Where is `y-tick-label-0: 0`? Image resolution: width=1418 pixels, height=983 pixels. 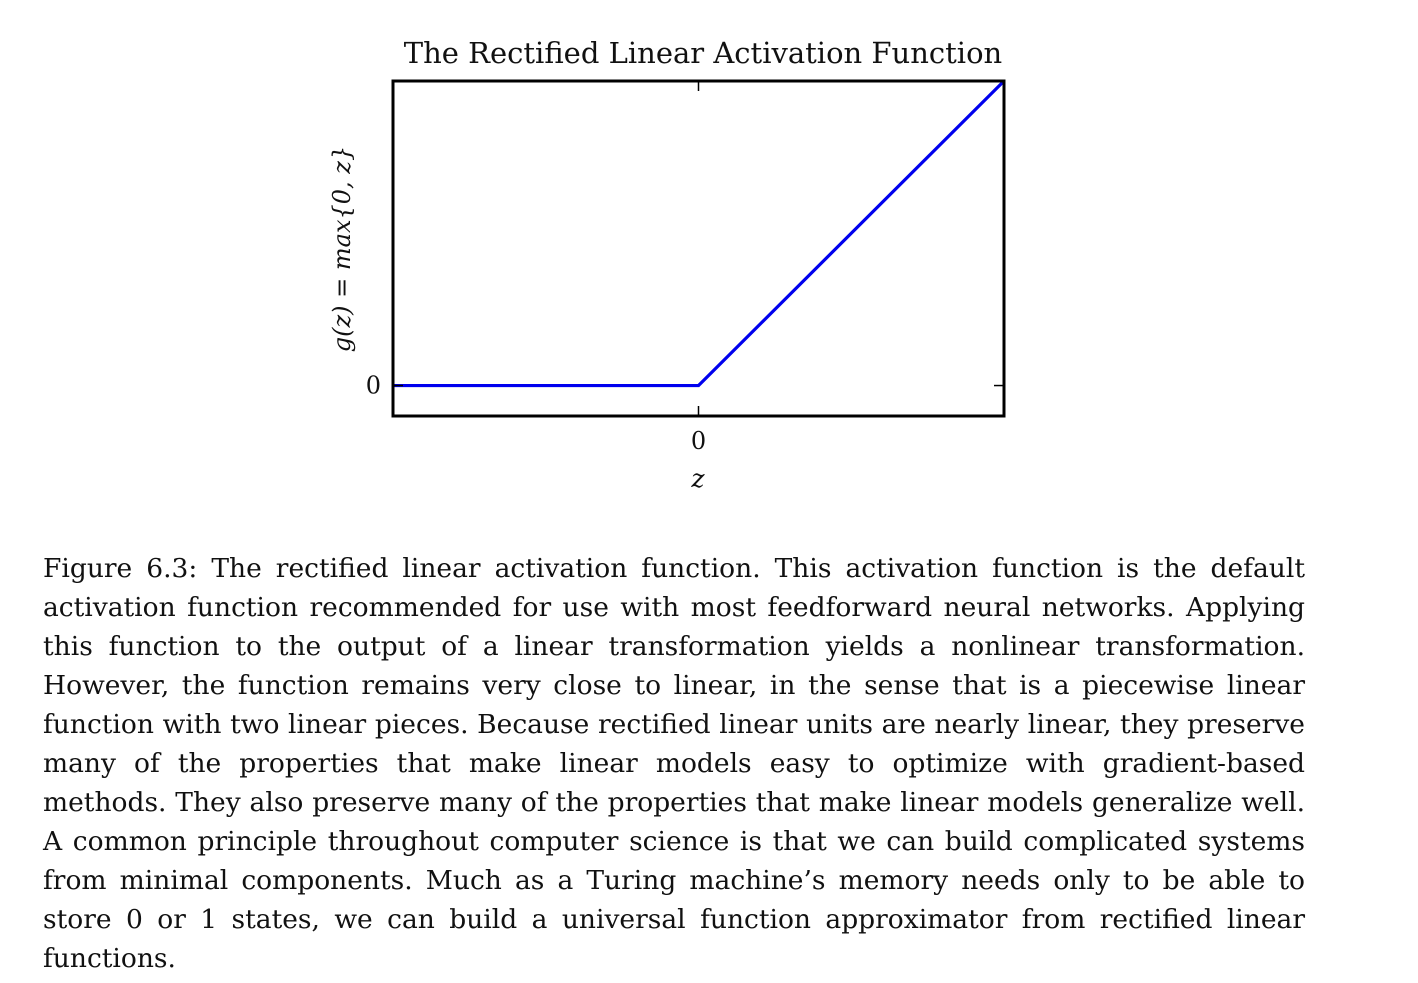
y-tick-label-0: 0 is located at coordinates (373, 386).